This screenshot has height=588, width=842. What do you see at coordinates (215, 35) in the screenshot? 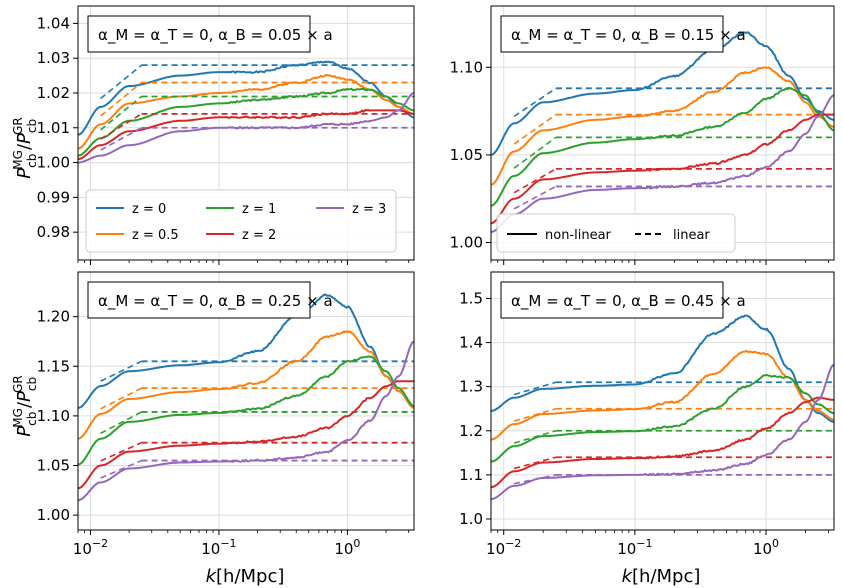
I see `annotation-text: α_M = α_T = 0, α_B = 0.05 × a` at bounding box center [215, 35].